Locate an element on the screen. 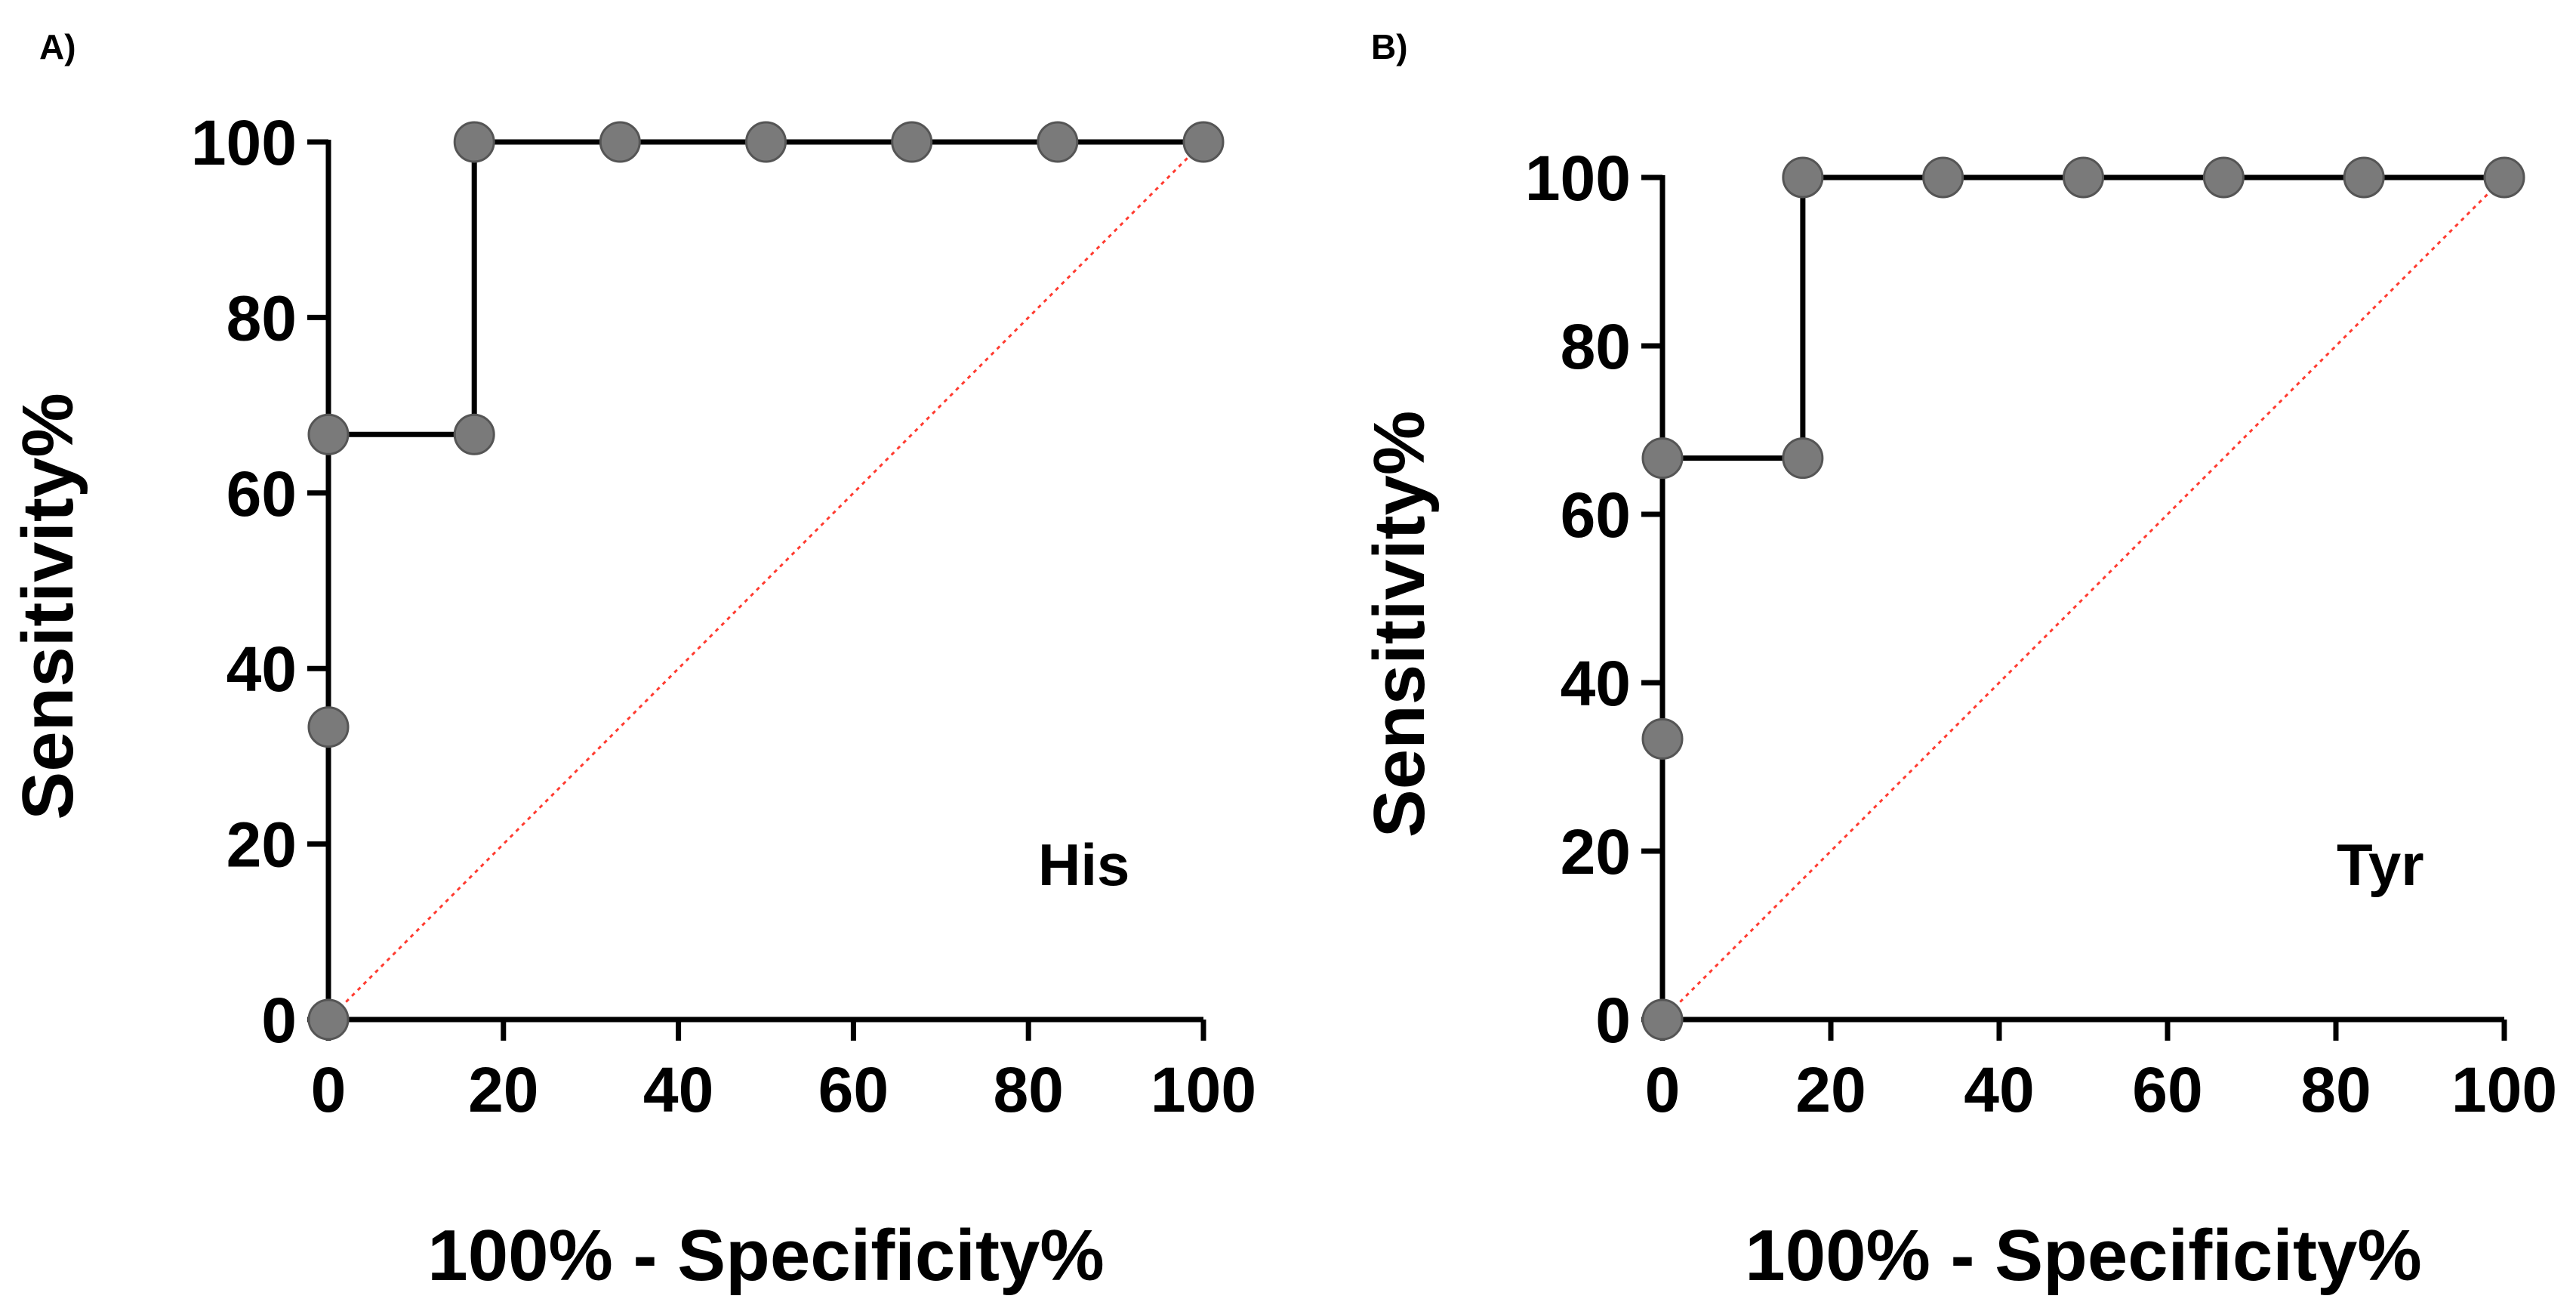 This screenshot has height=1305, width=2576. panel-label: B) is located at coordinates (1389, 47).